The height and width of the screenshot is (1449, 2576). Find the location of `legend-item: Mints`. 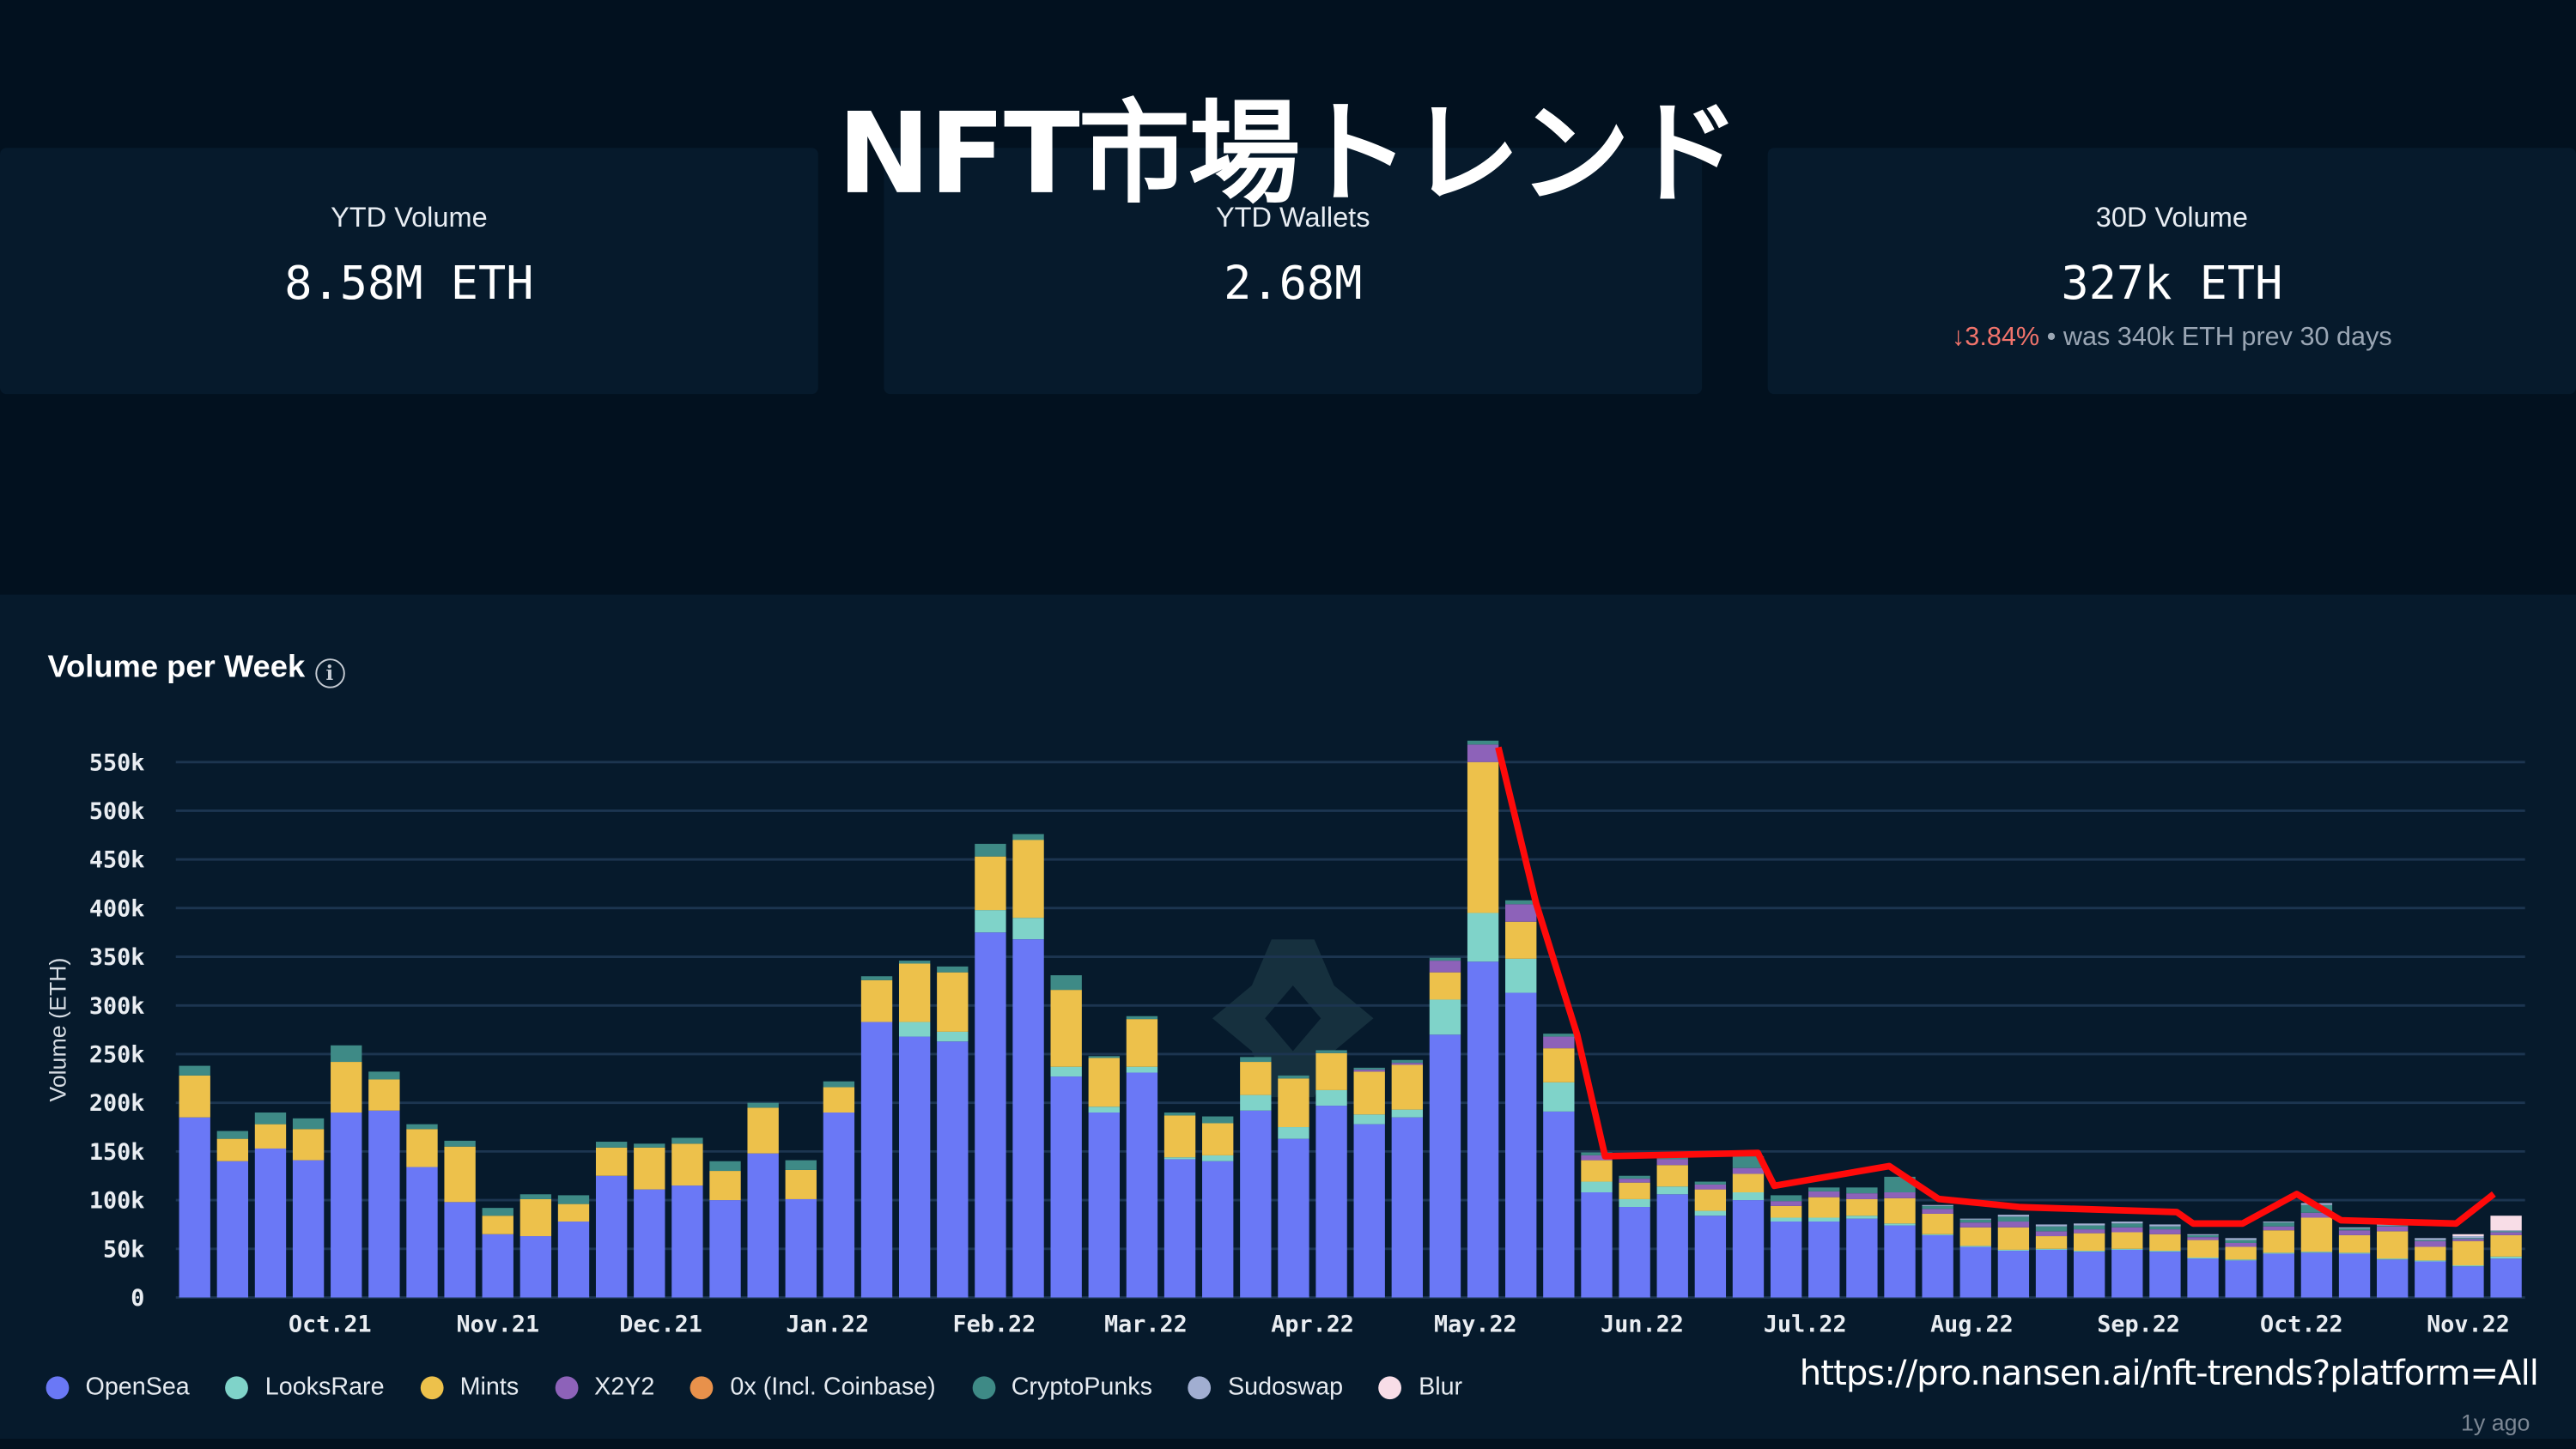

legend-item: Mints is located at coordinates (470, 1387).